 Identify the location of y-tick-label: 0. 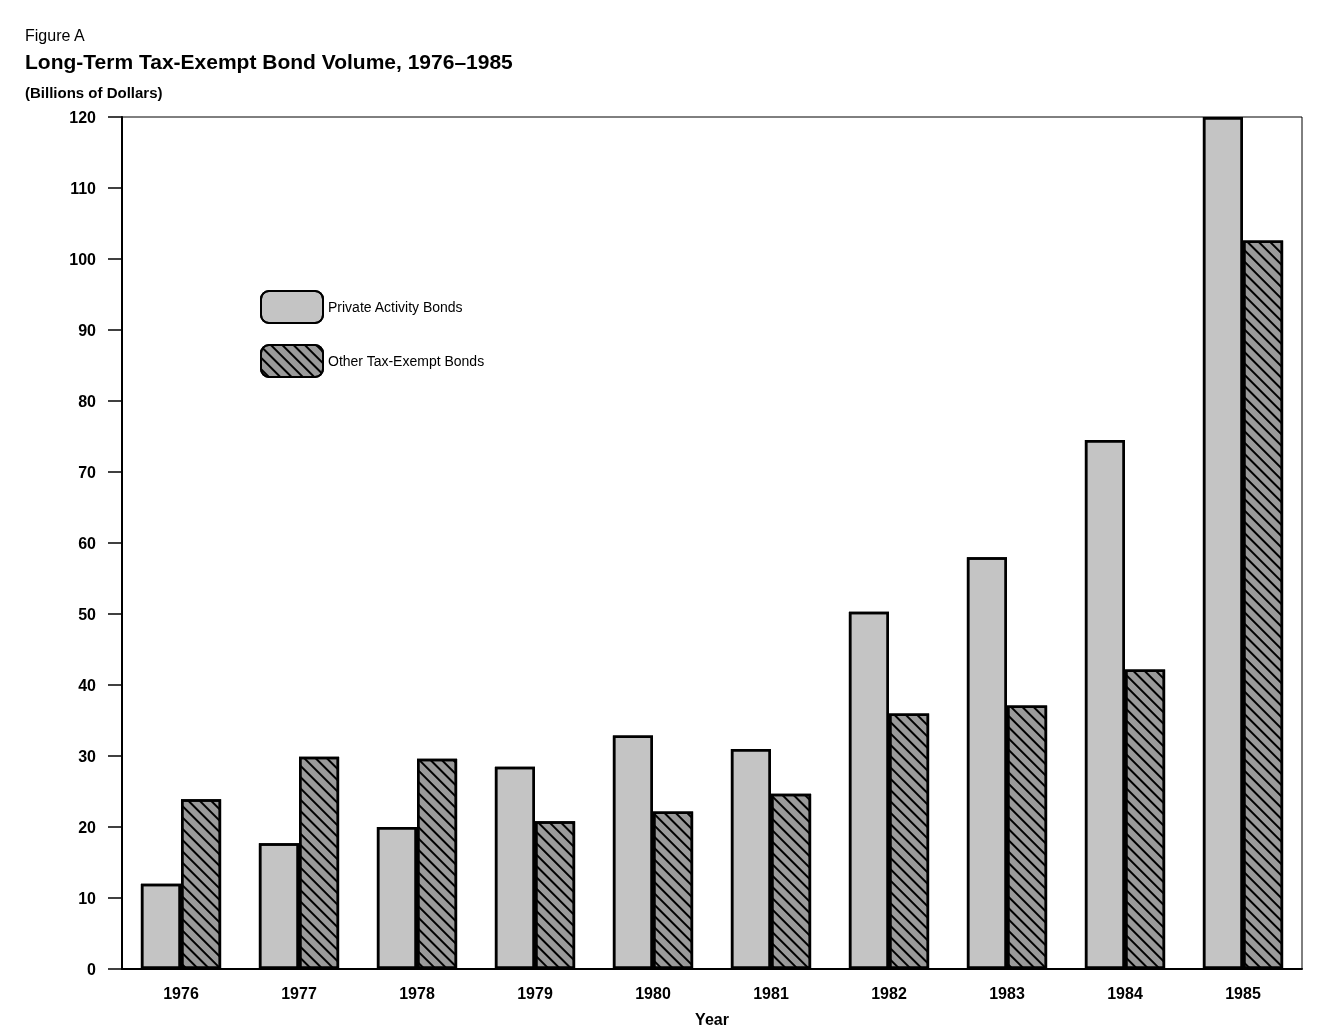
(92, 969).